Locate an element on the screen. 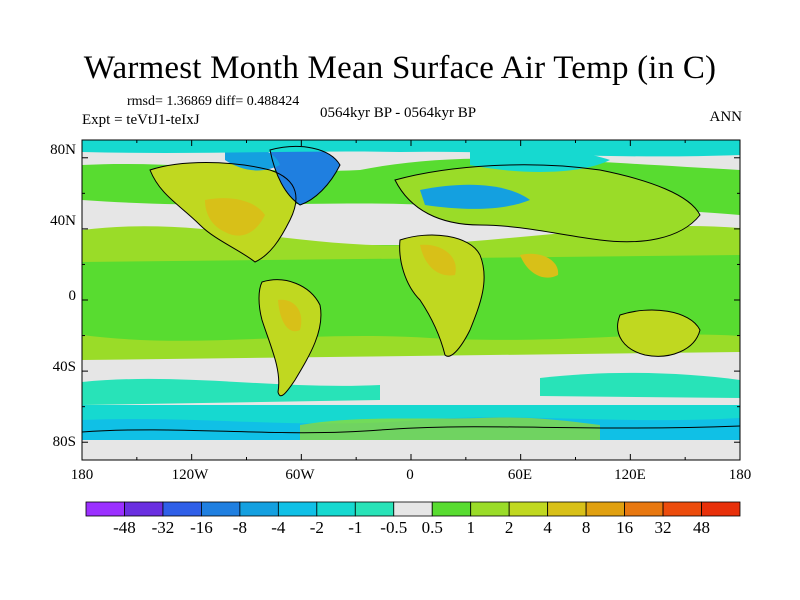  experiment-text: Expt = teVtJ1-teIxJ is located at coordinates (141, 120).